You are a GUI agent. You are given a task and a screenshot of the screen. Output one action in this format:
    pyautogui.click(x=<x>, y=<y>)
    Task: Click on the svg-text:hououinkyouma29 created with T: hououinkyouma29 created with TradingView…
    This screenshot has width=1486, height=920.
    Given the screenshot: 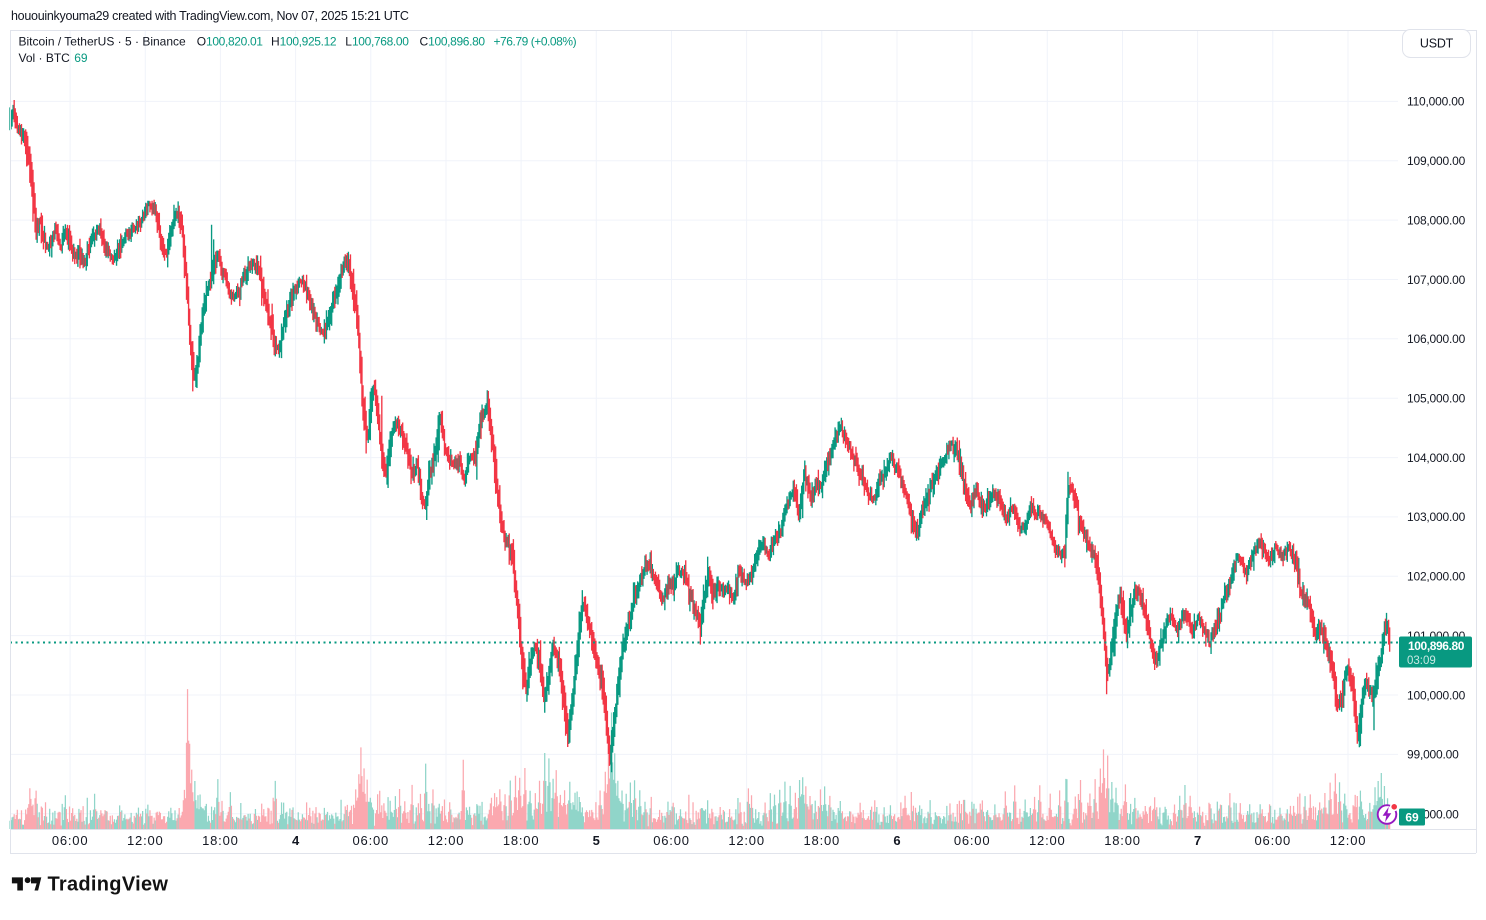 What is the action you would take?
    pyautogui.click(x=210, y=16)
    